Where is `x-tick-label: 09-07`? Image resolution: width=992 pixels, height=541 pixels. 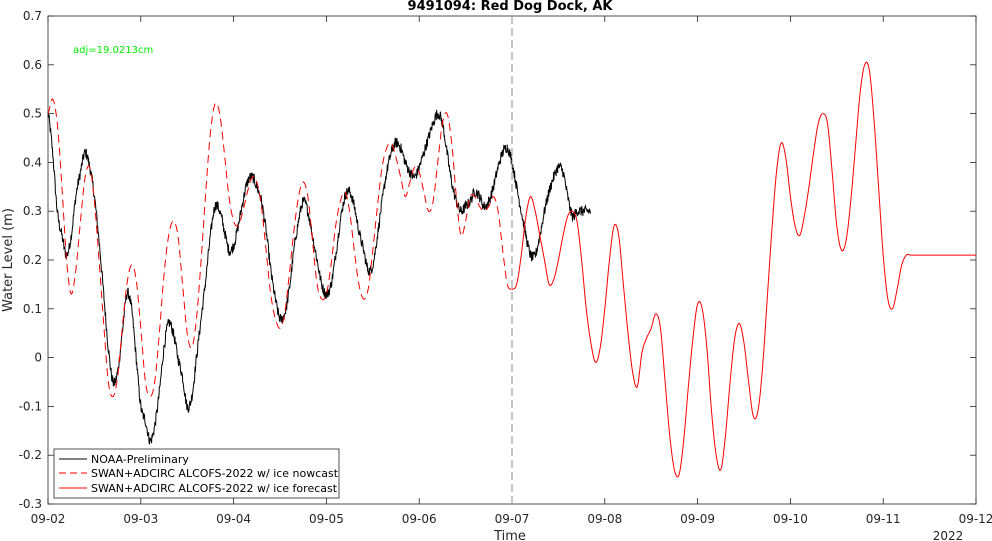 x-tick-label: 09-07 is located at coordinates (512, 519).